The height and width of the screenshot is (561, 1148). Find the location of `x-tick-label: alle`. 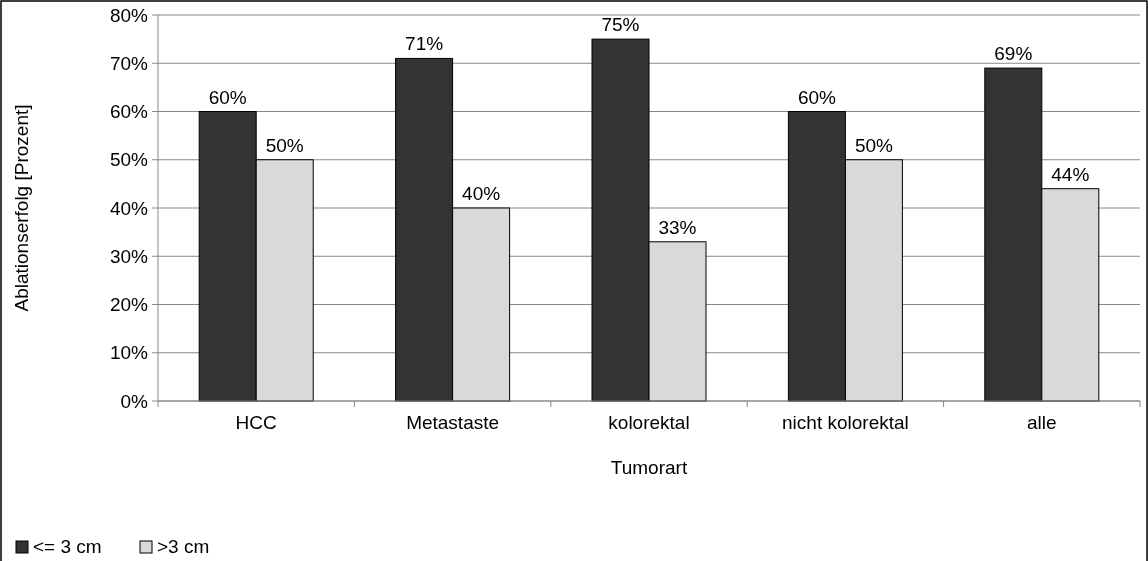

x-tick-label: alle is located at coordinates (1042, 422).